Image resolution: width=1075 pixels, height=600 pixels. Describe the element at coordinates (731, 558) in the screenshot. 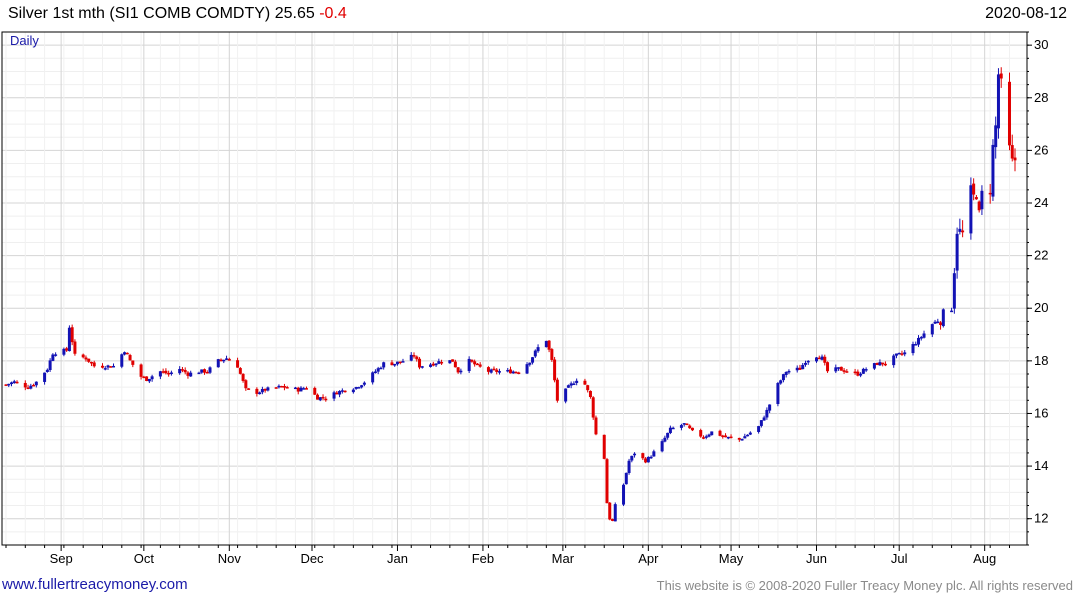

I see `x-tick-label: May` at that location.